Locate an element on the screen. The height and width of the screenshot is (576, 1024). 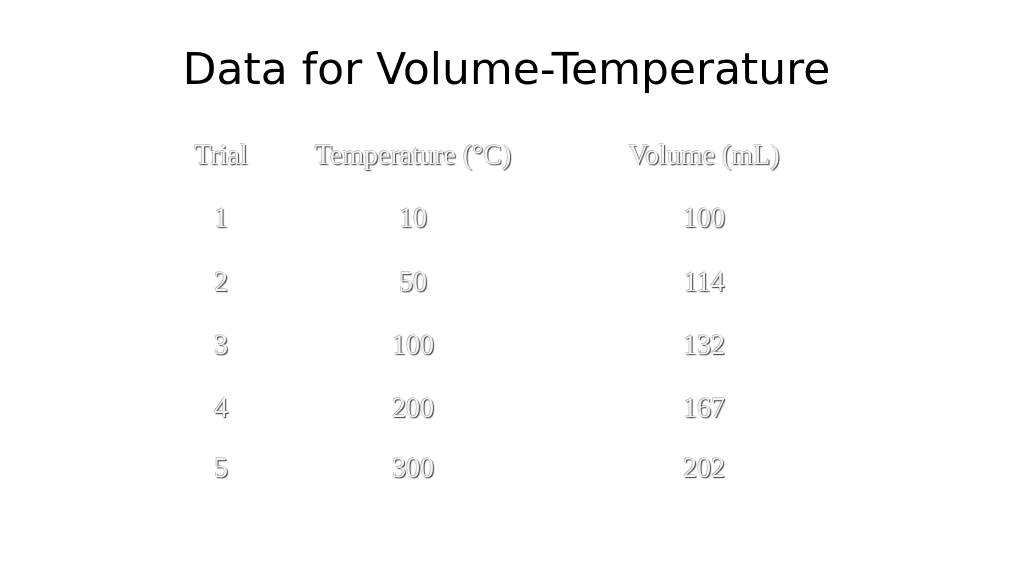
cell-temperature: 10 is located at coordinates (413, 218).